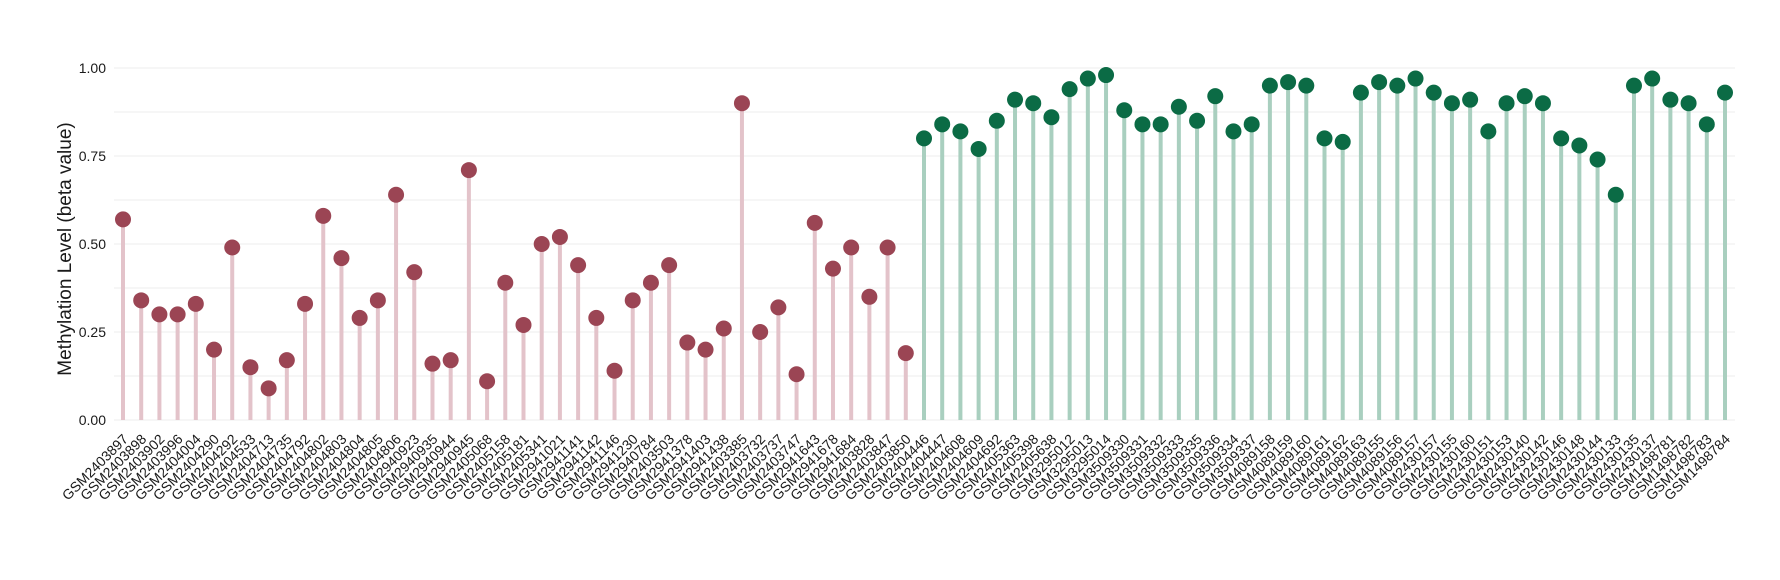  What do you see at coordinates (92, 68) in the screenshot?
I see `y-tick-label: 1.00` at bounding box center [92, 68].